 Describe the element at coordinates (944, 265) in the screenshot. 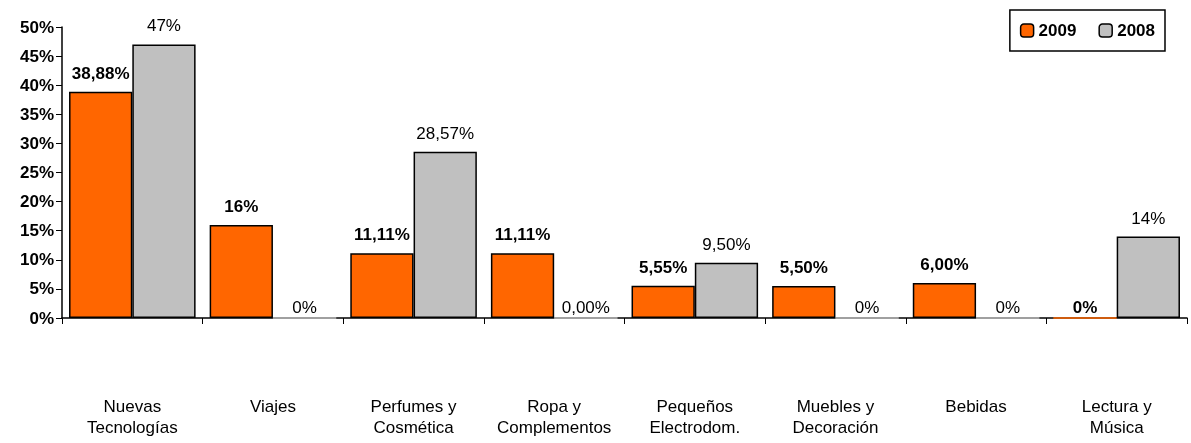

I see `data-label: 6,00%` at that location.